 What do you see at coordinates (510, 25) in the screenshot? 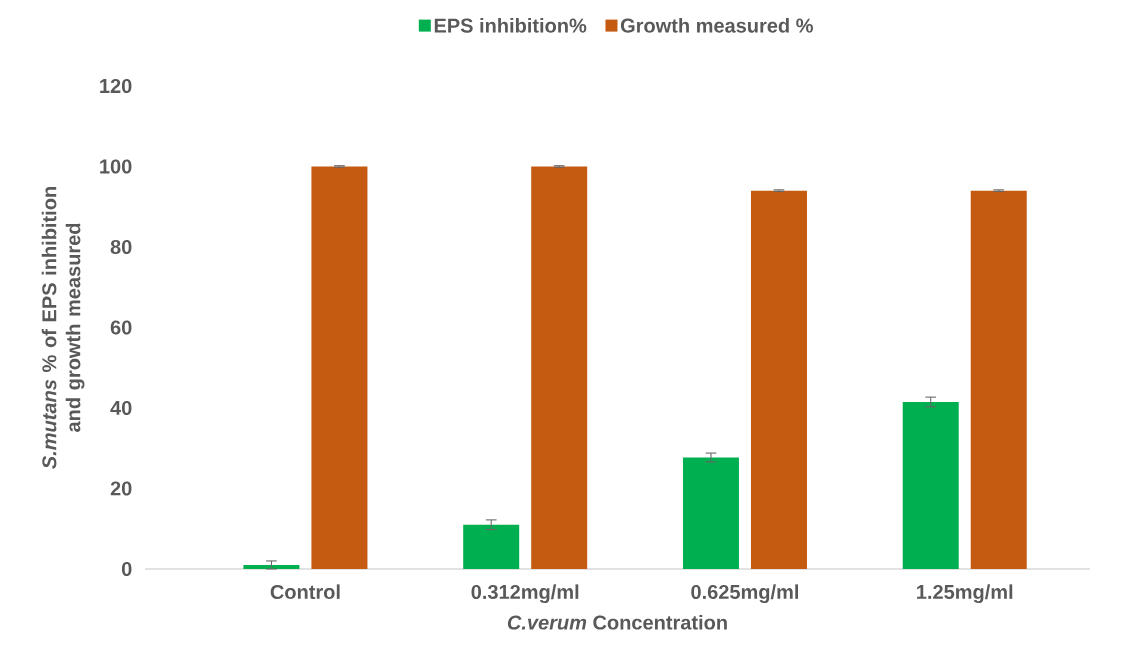
I see `legend-label: EPS inhibition%` at bounding box center [510, 25].